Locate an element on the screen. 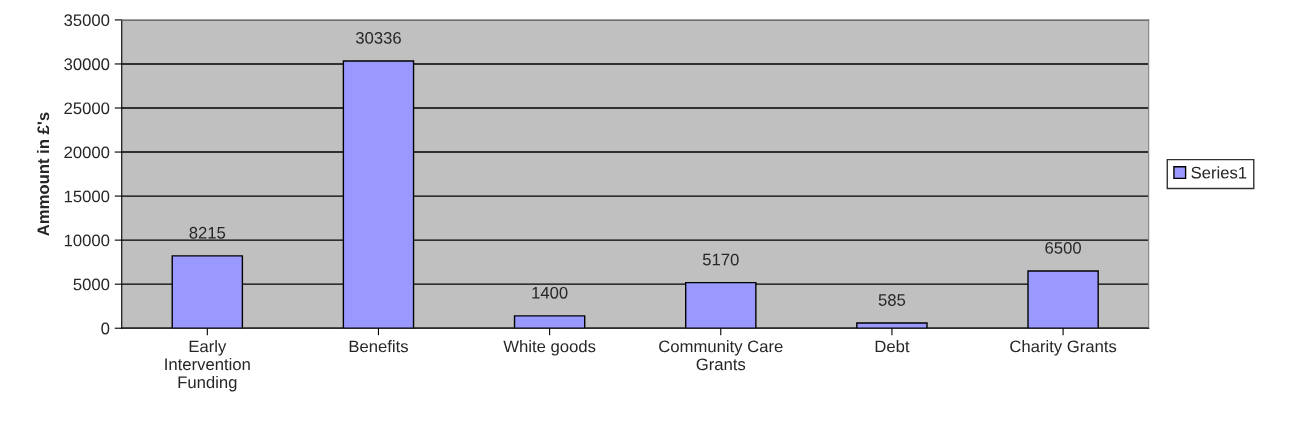 The image size is (1295, 433). data-label: 30336 is located at coordinates (378, 38).